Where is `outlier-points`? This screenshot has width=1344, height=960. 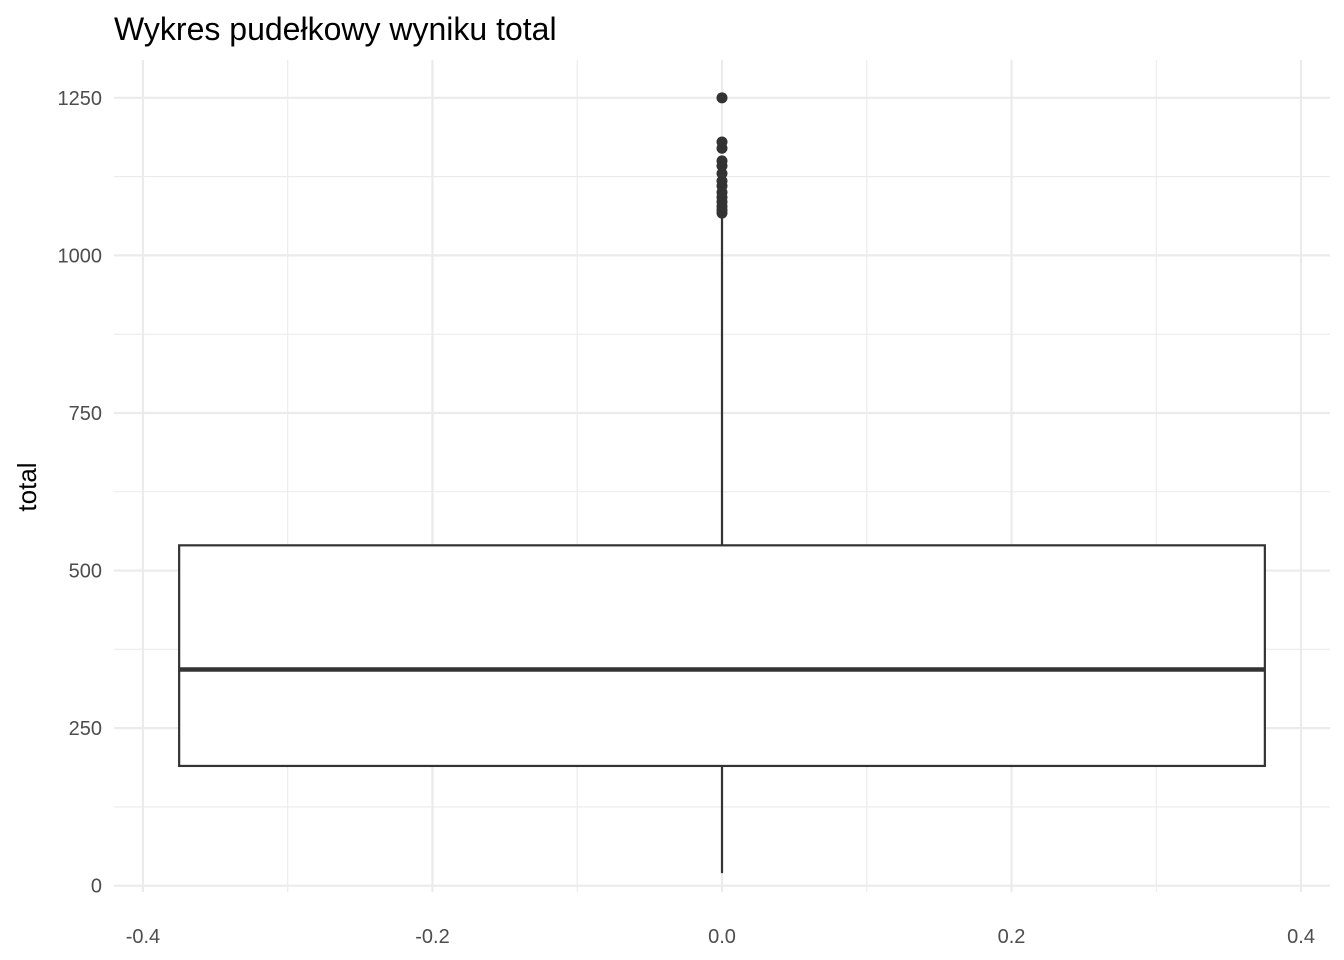
outlier-points is located at coordinates (722, 155).